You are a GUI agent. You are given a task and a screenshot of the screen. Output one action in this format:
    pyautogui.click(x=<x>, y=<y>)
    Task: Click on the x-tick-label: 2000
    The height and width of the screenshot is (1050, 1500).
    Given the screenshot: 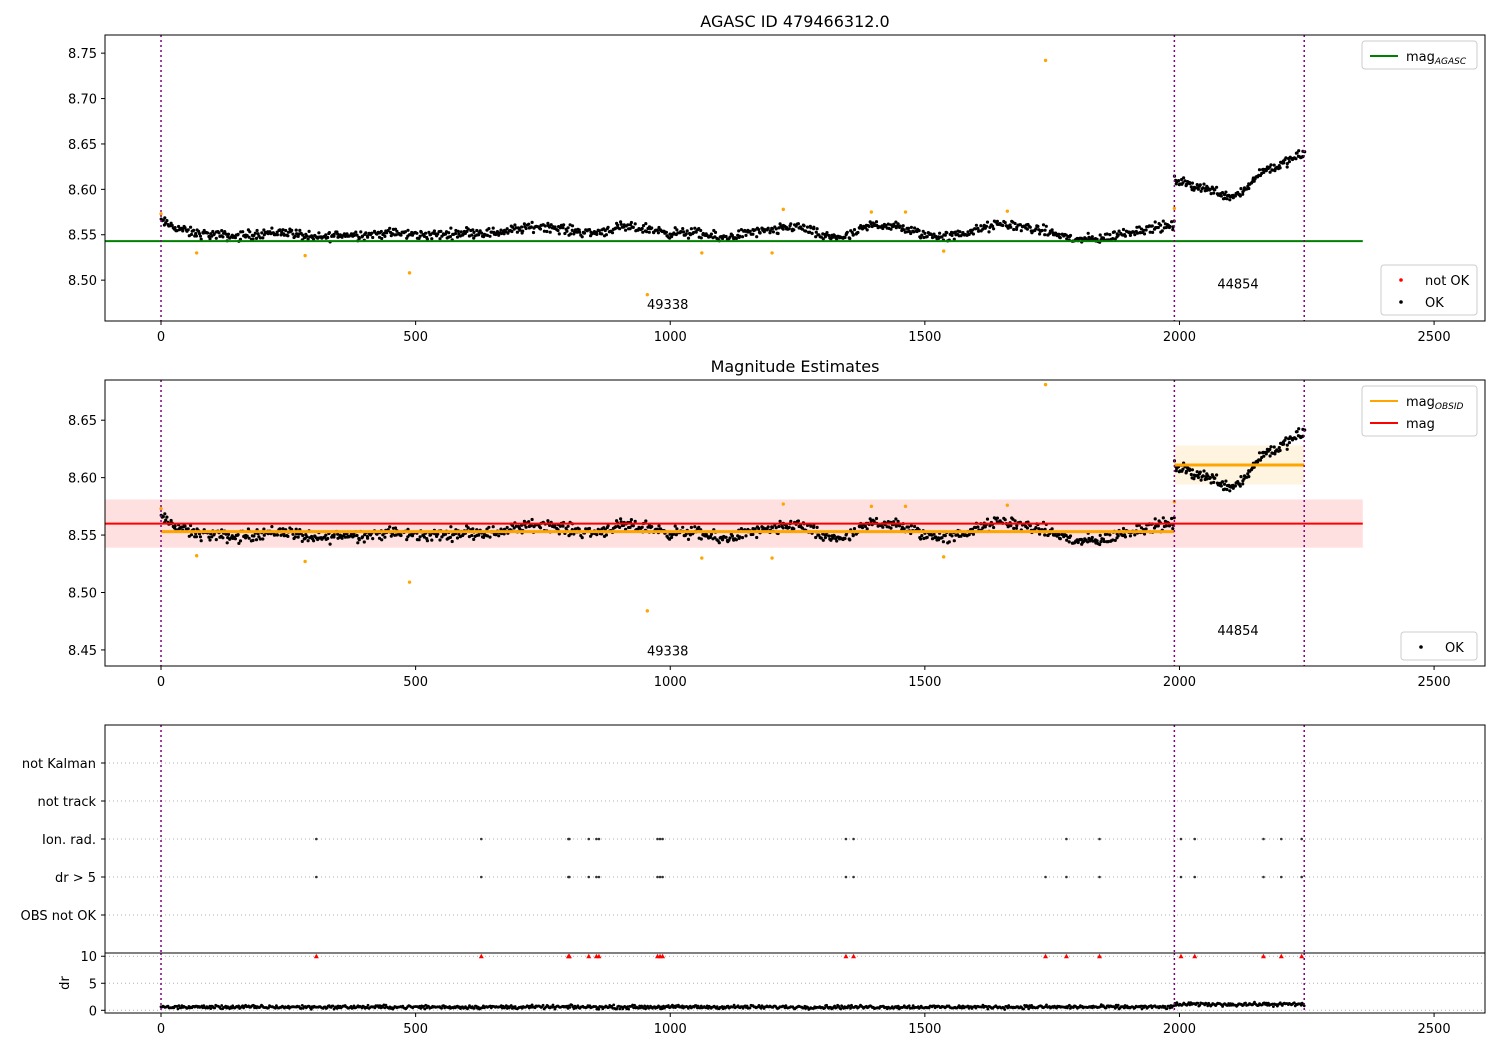 What is the action you would take?
    pyautogui.click(x=1179, y=1029)
    